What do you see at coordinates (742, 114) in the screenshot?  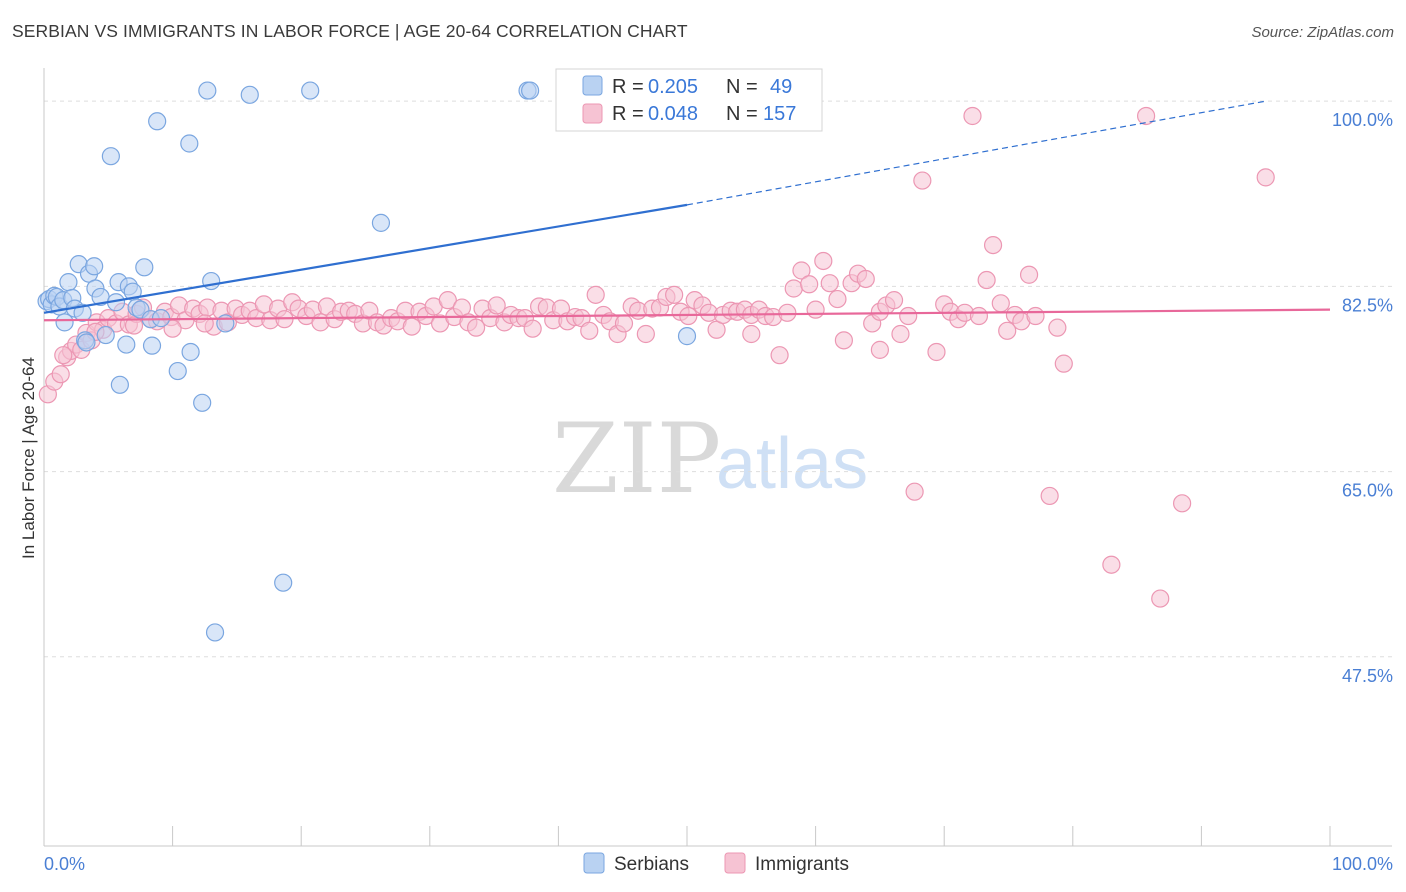 I see `legend-immigrants-n-label: N =` at bounding box center [742, 114].